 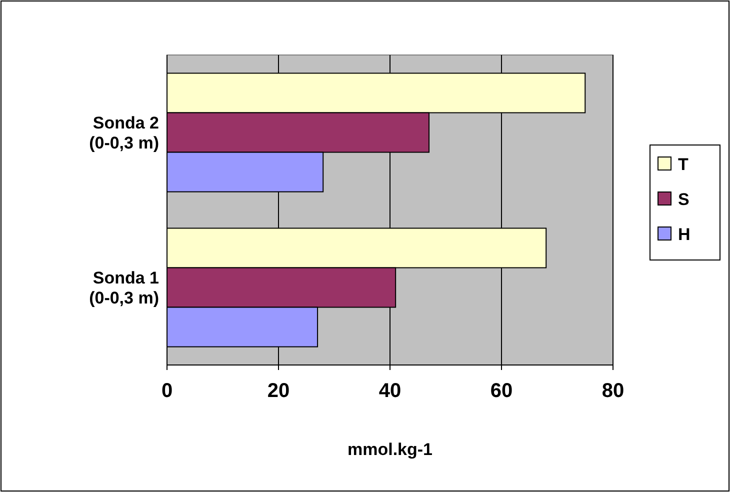 What do you see at coordinates (124, 133) in the screenshot?
I see `y-tick-label: Sonda 2 (0-0,3 m)` at bounding box center [124, 133].